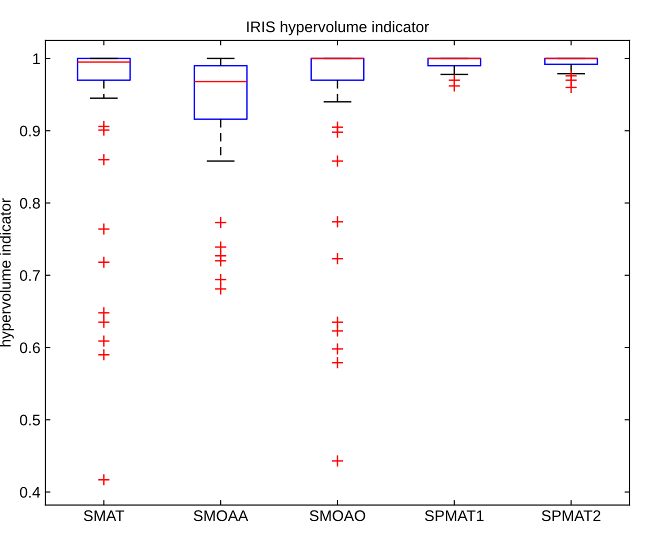 The image size is (649, 539). What do you see at coordinates (454, 516) in the screenshot?
I see `x-tick-label: SPMAT1` at bounding box center [454, 516].